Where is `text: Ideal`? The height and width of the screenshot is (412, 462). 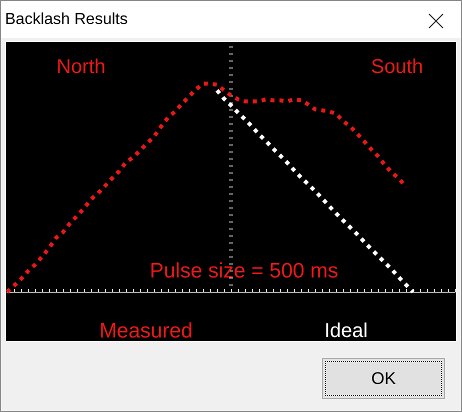
text: Ideal is located at coordinates (346, 331).